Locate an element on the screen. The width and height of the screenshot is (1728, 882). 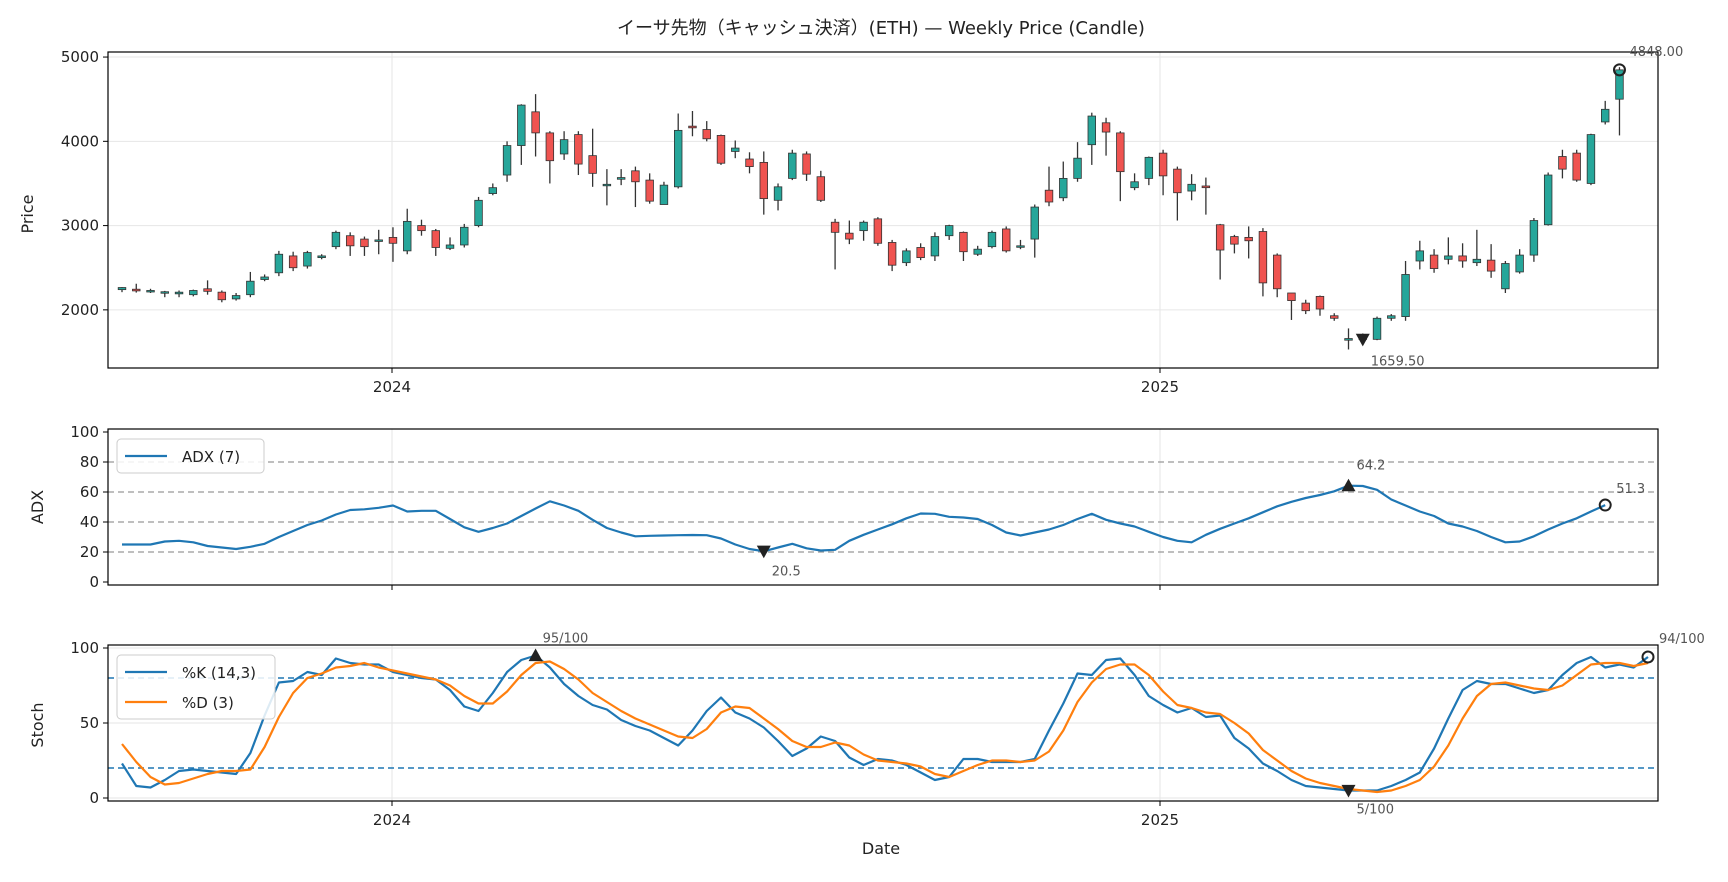
stoch-last-annotation: 94/100 is located at coordinates (1682, 639).